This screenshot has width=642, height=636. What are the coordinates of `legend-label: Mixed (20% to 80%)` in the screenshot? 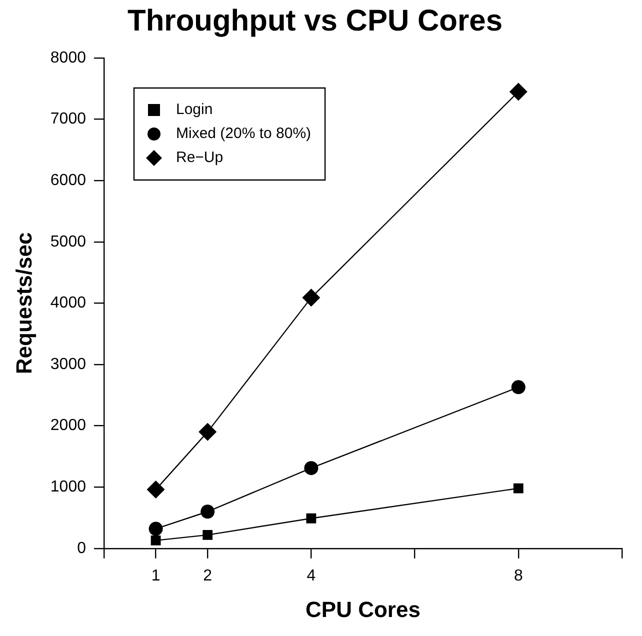 It's located at (244, 133).